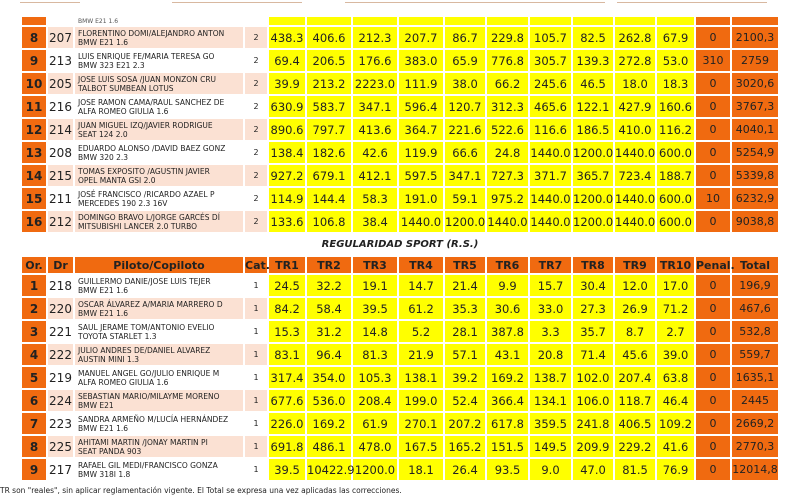 The width and height of the screenshot is (800, 499). Describe the element at coordinates (675, 60) in the screenshot. I see `tr10-cell: 53.0` at that location.